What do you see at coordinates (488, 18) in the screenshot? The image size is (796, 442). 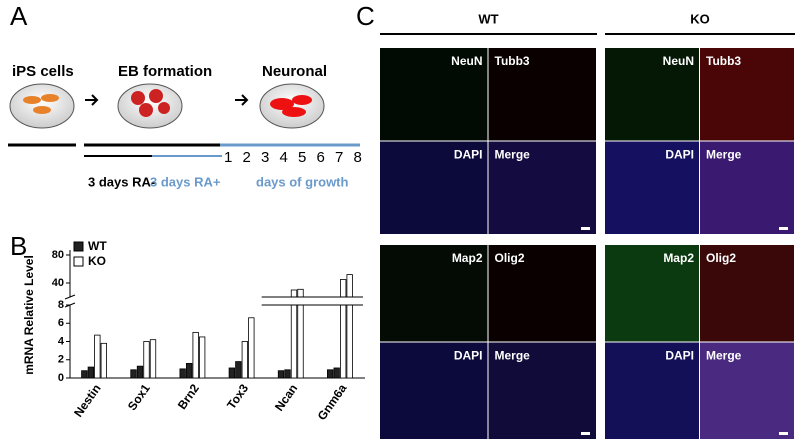 I see `group-label: WT` at bounding box center [488, 18].